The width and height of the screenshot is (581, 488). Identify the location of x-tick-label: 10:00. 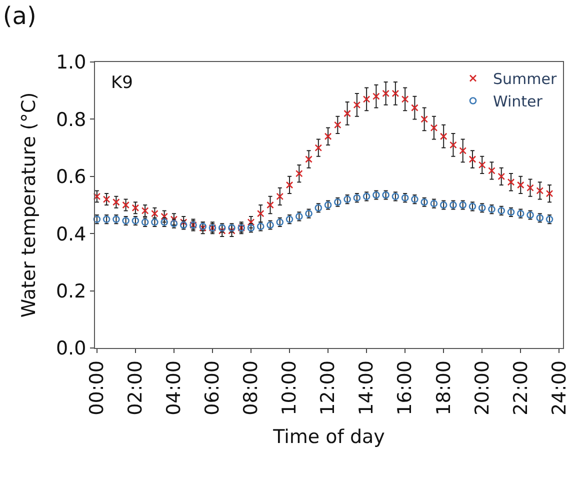
(289, 388).